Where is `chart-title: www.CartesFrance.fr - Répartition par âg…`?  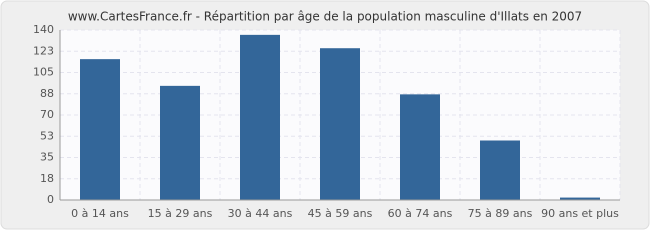 chart-title: www.CartesFrance.fr - Répartition par âg… is located at coordinates (325, 17).